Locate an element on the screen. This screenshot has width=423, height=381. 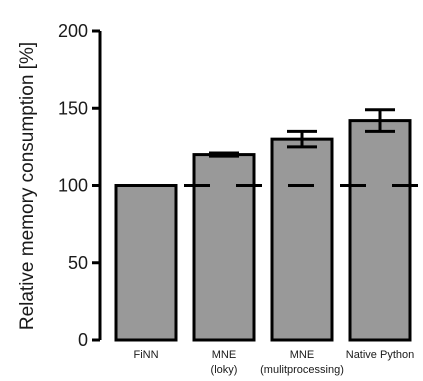
x-tick-label: FiNN is located at coordinates (145, 355).